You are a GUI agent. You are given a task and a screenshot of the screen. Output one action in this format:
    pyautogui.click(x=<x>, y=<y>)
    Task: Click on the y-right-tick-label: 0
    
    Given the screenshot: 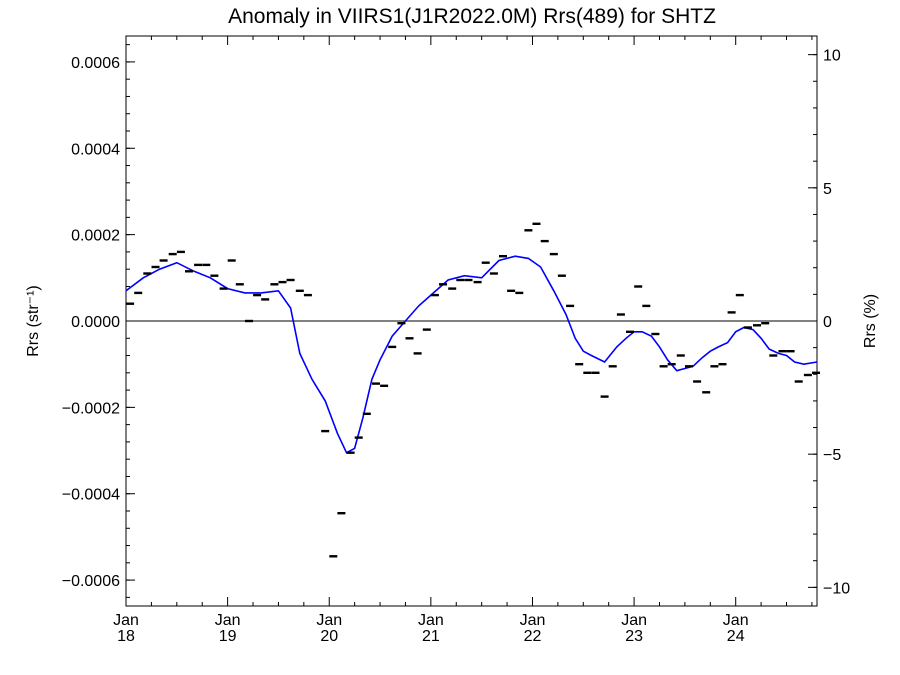 What is the action you would take?
    pyautogui.click(x=827, y=322)
    